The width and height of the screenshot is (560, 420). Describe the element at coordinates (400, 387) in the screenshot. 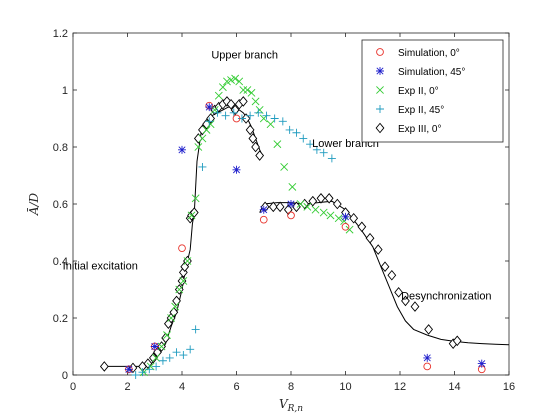

I see `x-tick-label: 12` at that location.